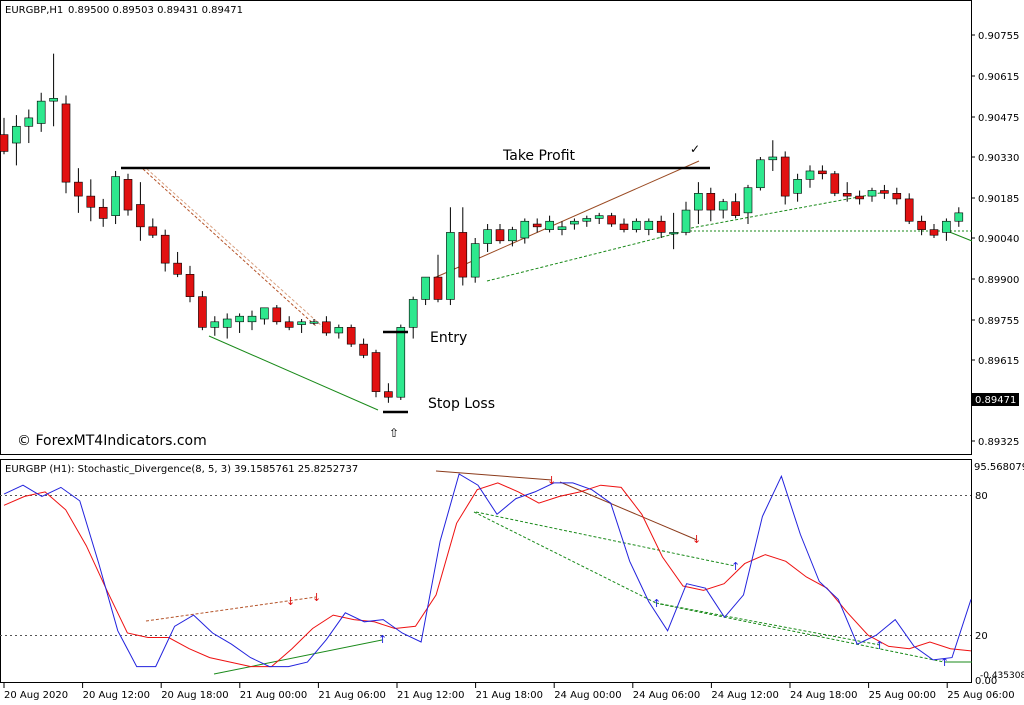 The height and width of the screenshot is (705, 1024). What do you see at coordinates (112, 441) in the screenshot?
I see `watermark: © ForexMT4Indicators.com` at bounding box center [112, 441].